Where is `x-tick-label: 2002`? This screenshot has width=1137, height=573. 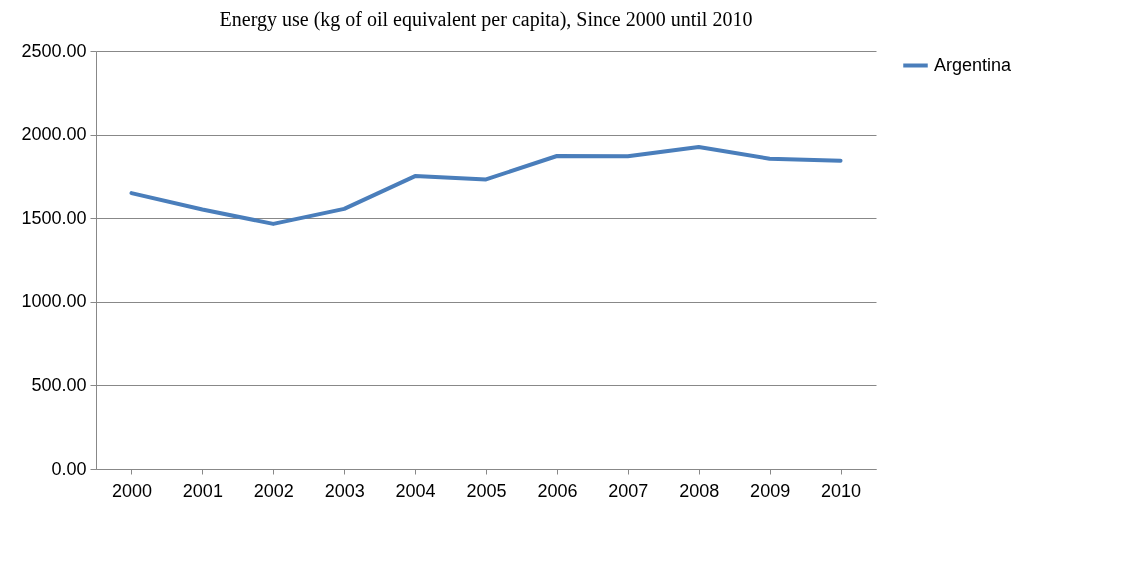 x-tick-label: 2002 is located at coordinates (273, 490).